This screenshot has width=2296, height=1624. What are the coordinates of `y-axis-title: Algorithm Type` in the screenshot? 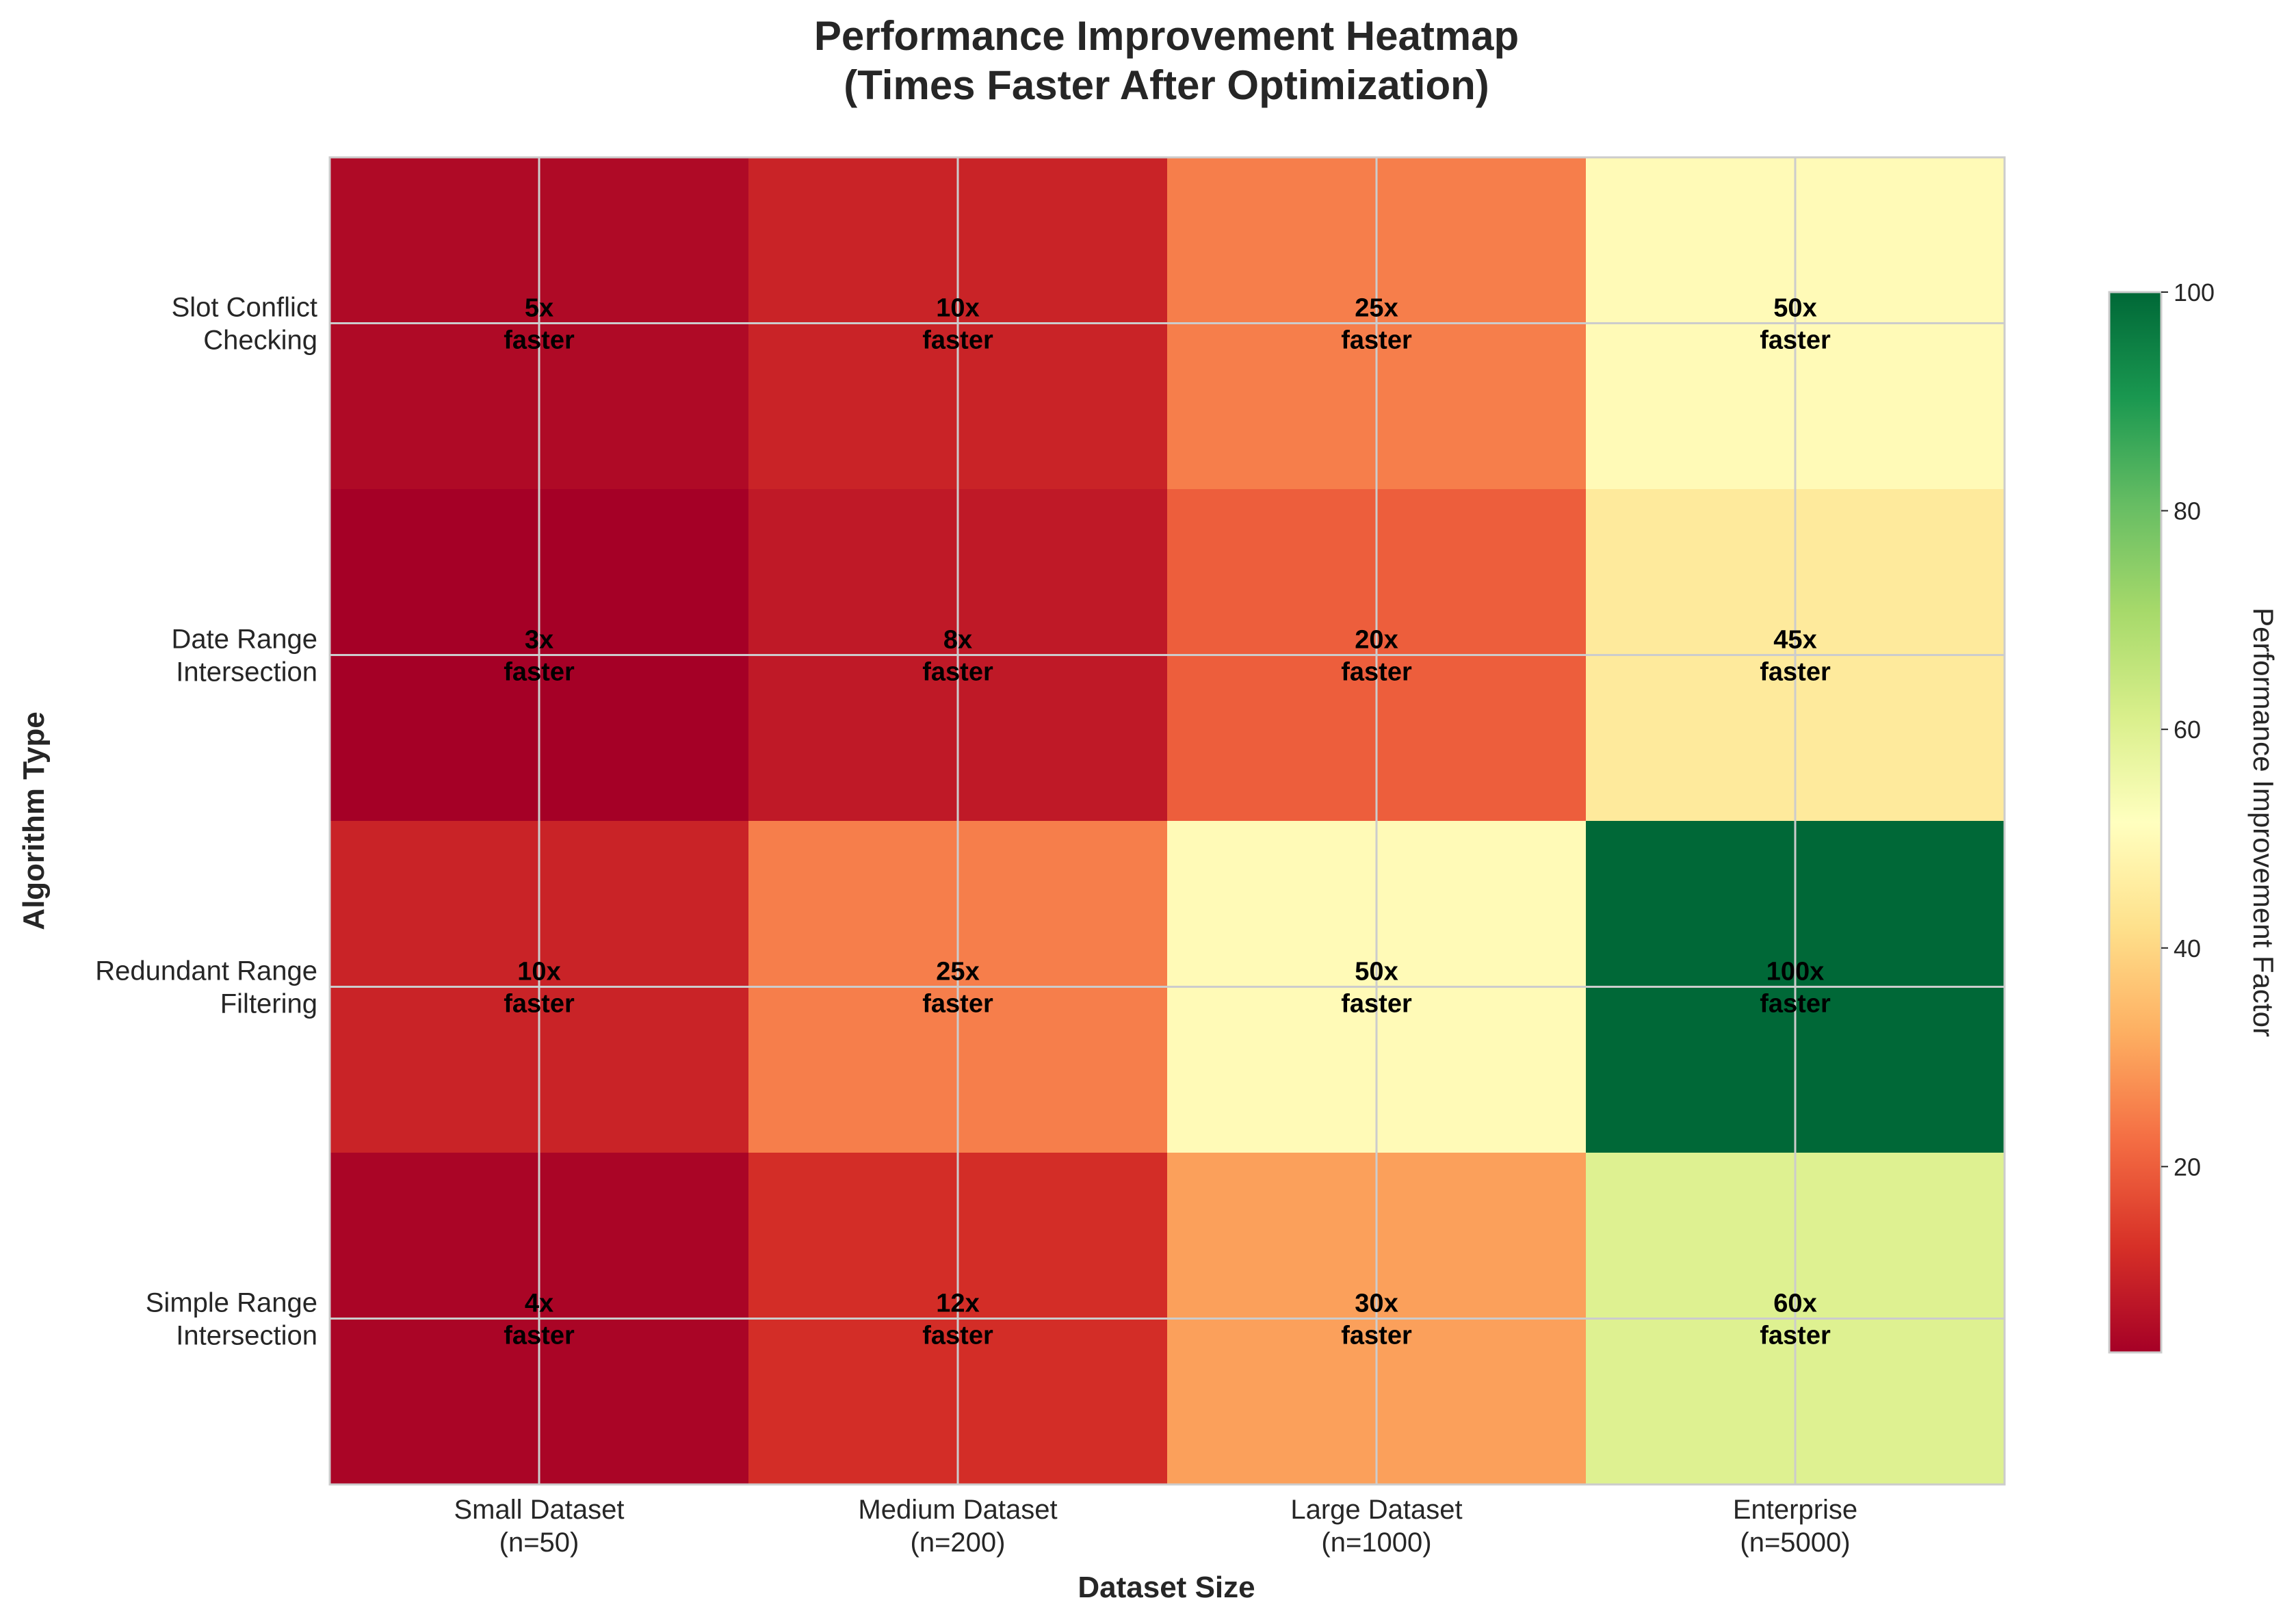 It's located at (34, 820).